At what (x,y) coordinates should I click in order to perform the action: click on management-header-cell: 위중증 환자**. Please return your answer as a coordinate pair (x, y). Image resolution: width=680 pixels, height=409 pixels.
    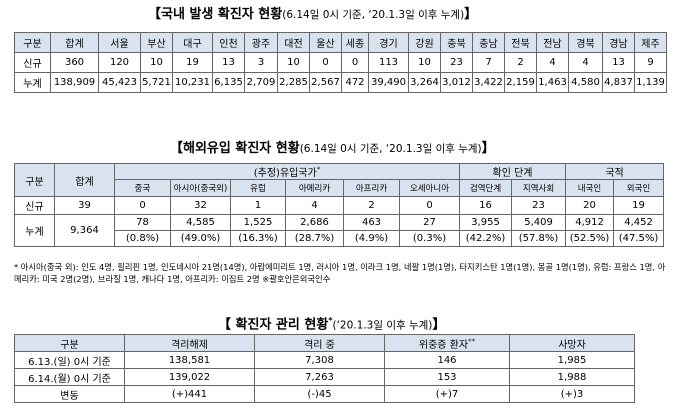
    Looking at the image, I should click on (447, 343).